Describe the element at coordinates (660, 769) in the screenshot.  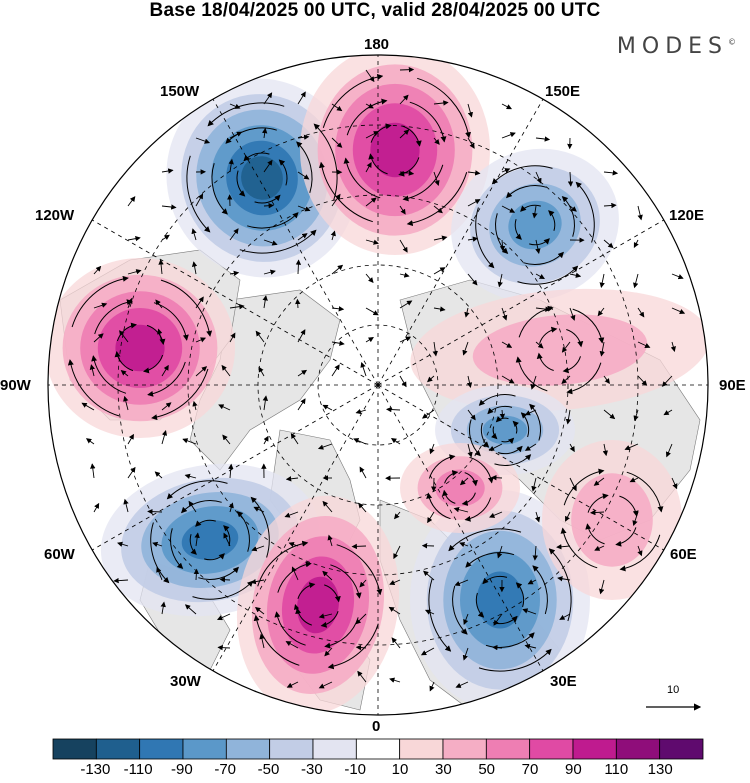
I see `colorbar-tick-label: 130` at that location.